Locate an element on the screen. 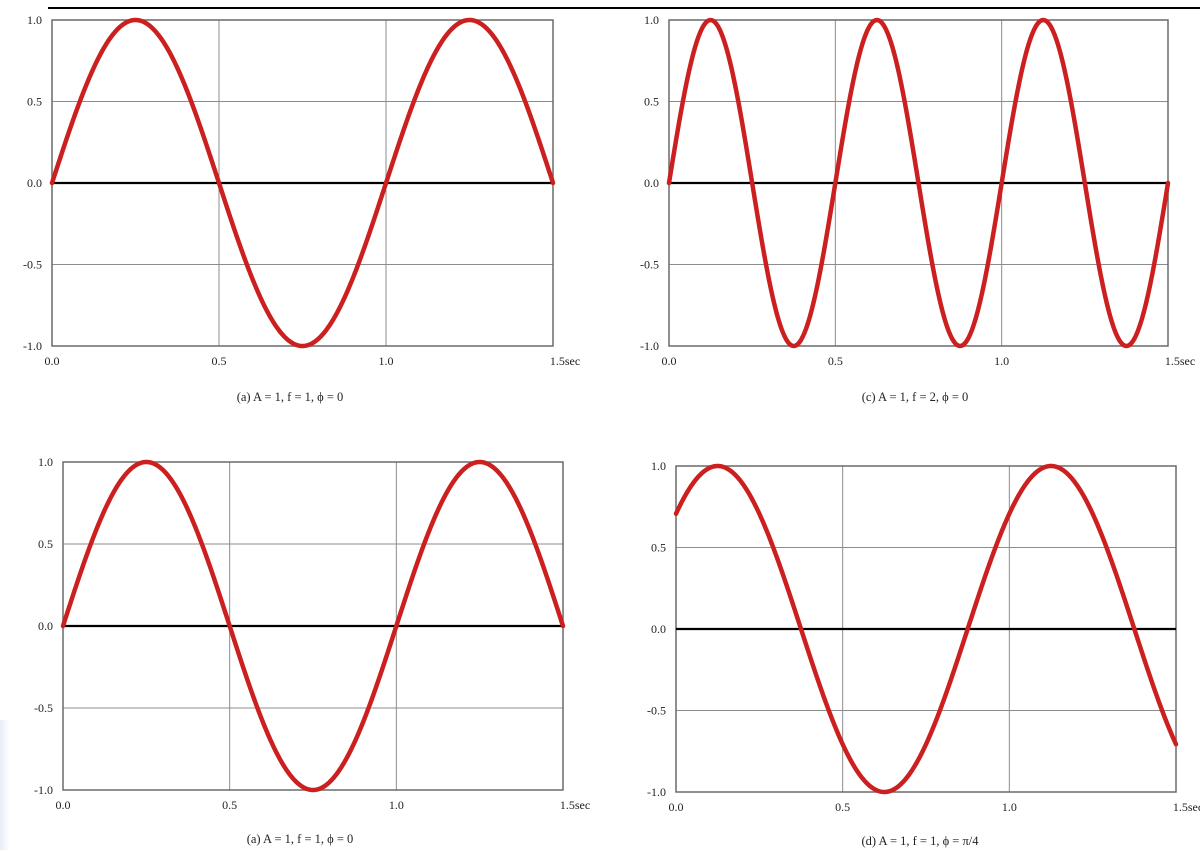  top-rule is located at coordinates (624, 8).